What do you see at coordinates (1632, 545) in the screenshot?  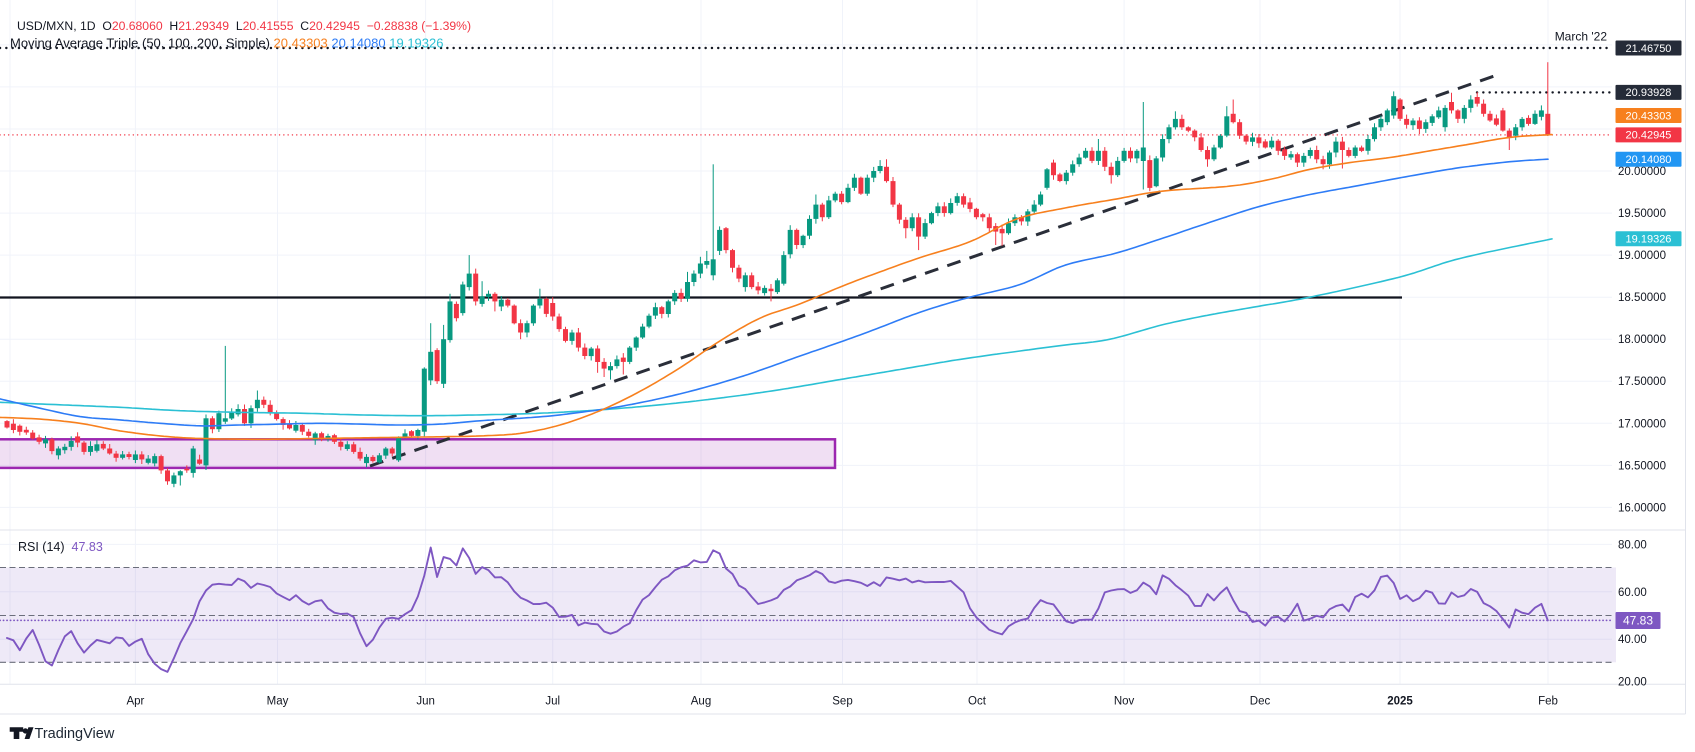 I see `svg-text: 80.00` at bounding box center [1632, 545].